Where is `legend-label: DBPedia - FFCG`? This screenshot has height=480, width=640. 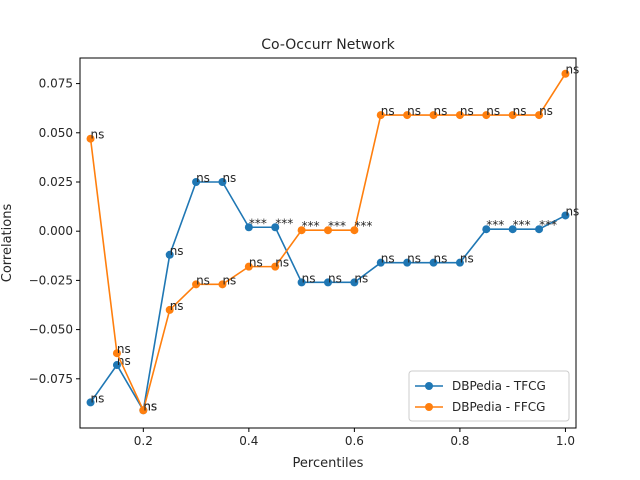 legend-label: DBPedia - FFCG is located at coordinates (498, 407).